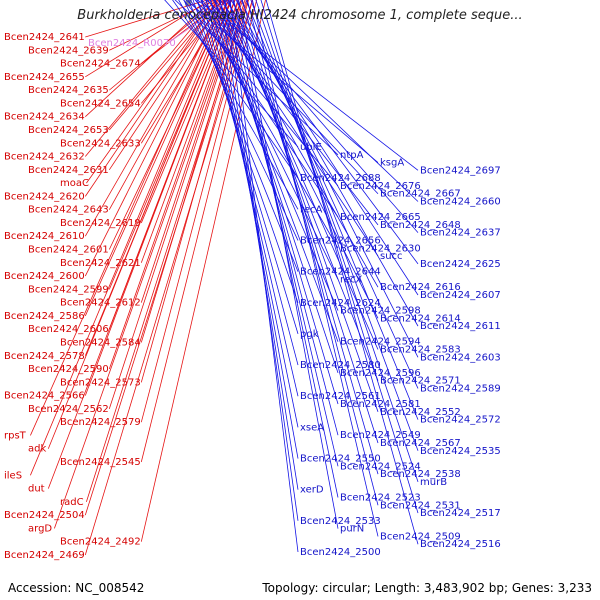 This screenshot has width=600, height=600. Describe the element at coordinates (340, 303) in the screenshot. I see `gene-label: Bcen2424_2624` at that location.